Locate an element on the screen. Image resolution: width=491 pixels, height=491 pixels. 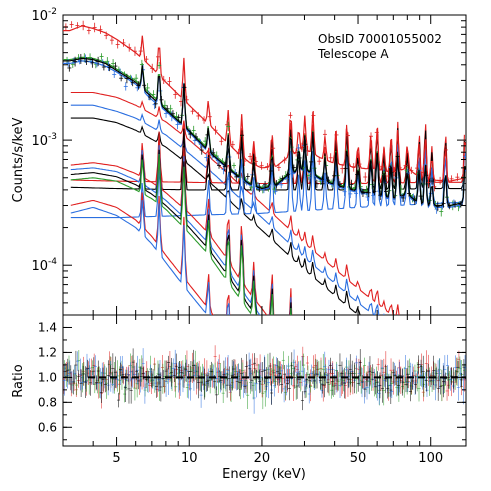
ratio-y-tick-label: 1.2 is located at coordinates (47, 352).